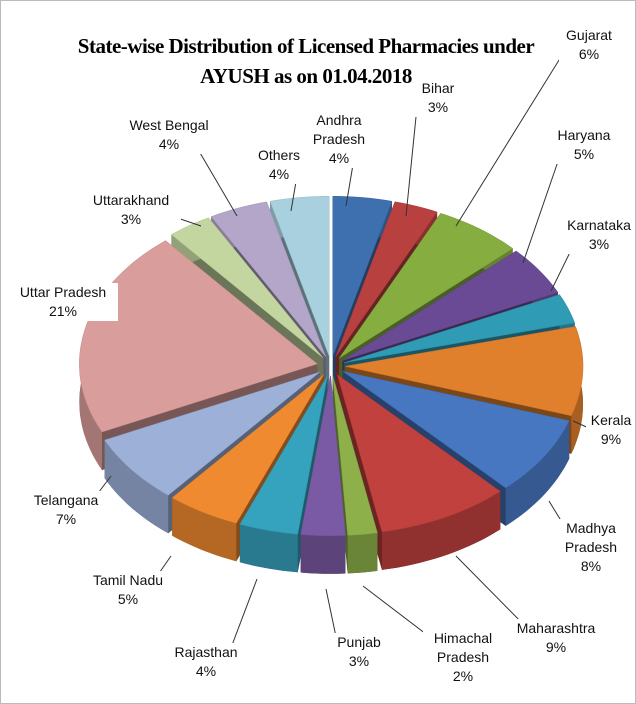 The height and width of the screenshot is (704, 636). What do you see at coordinates (128, 580) in the screenshot?
I see `slice-name: Tamil Nadu` at bounding box center [128, 580].